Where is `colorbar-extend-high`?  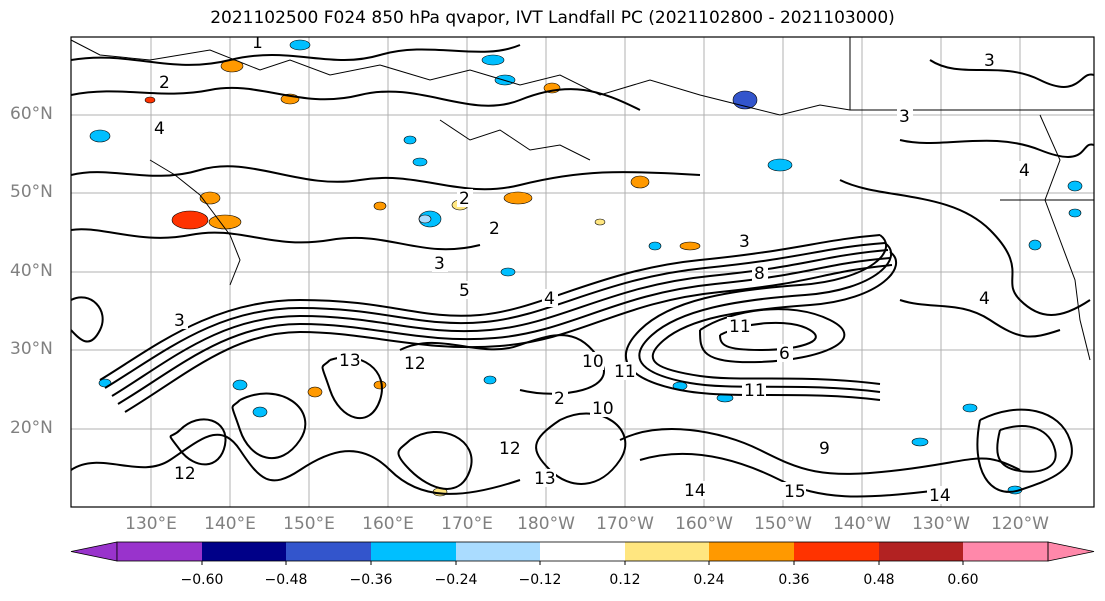
colorbar-extend-high is located at coordinates (1071, 551).